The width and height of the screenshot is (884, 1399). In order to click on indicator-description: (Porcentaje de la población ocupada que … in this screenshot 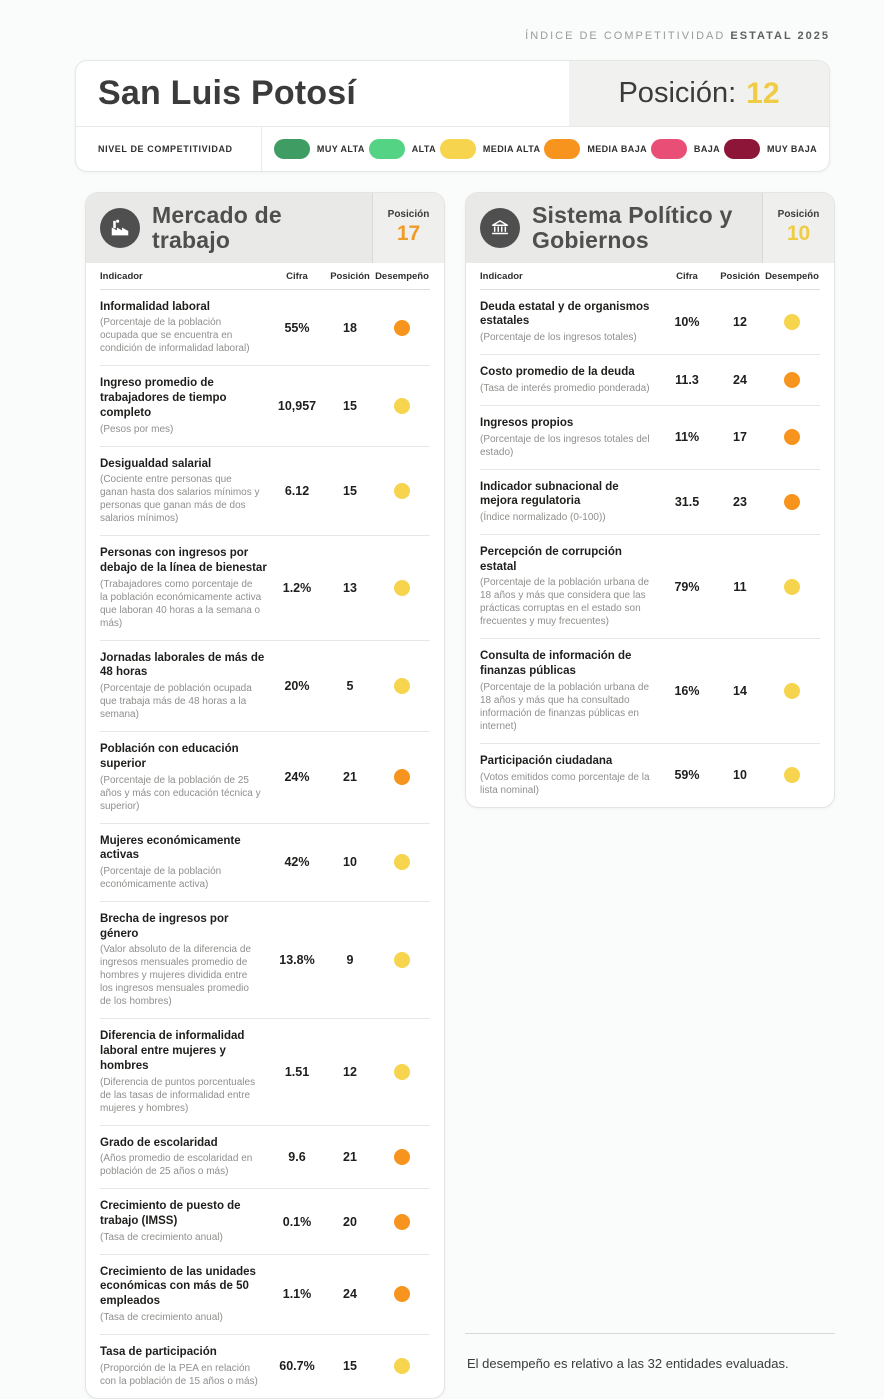, I will do `click(175, 336)`.